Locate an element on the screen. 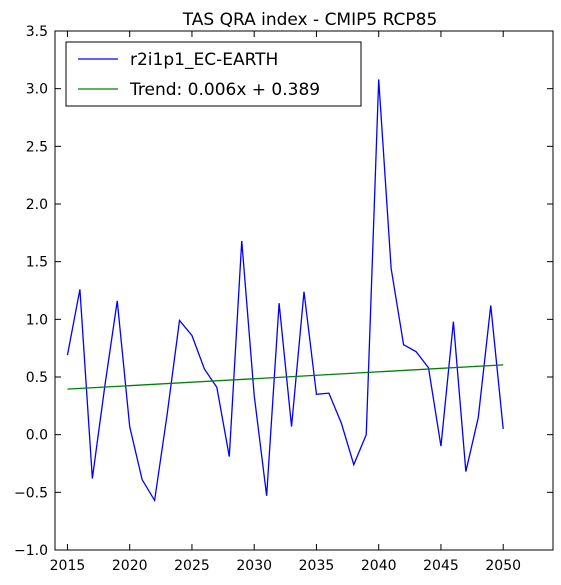 The height and width of the screenshot is (585, 561). legend: r2i1p1_EC-EARTH Trend: 0.006x + 0.389 is located at coordinates (213, 74).